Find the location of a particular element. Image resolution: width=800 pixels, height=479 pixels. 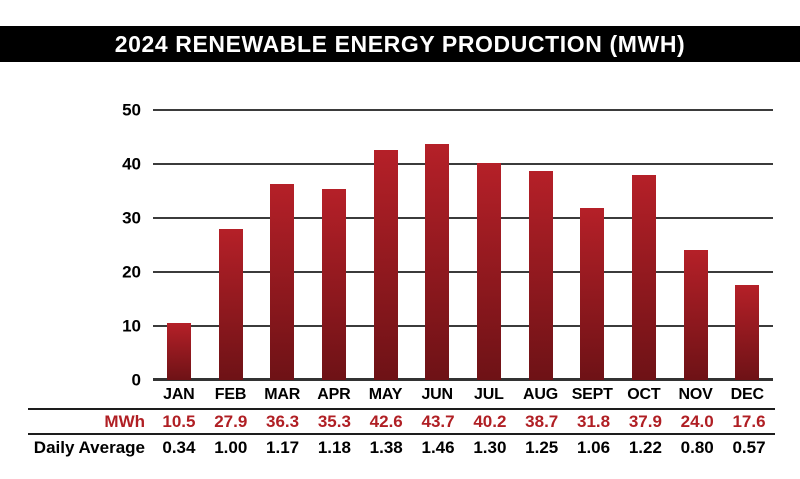

x-tick-label-sept: SEPT is located at coordinates (592, 394).